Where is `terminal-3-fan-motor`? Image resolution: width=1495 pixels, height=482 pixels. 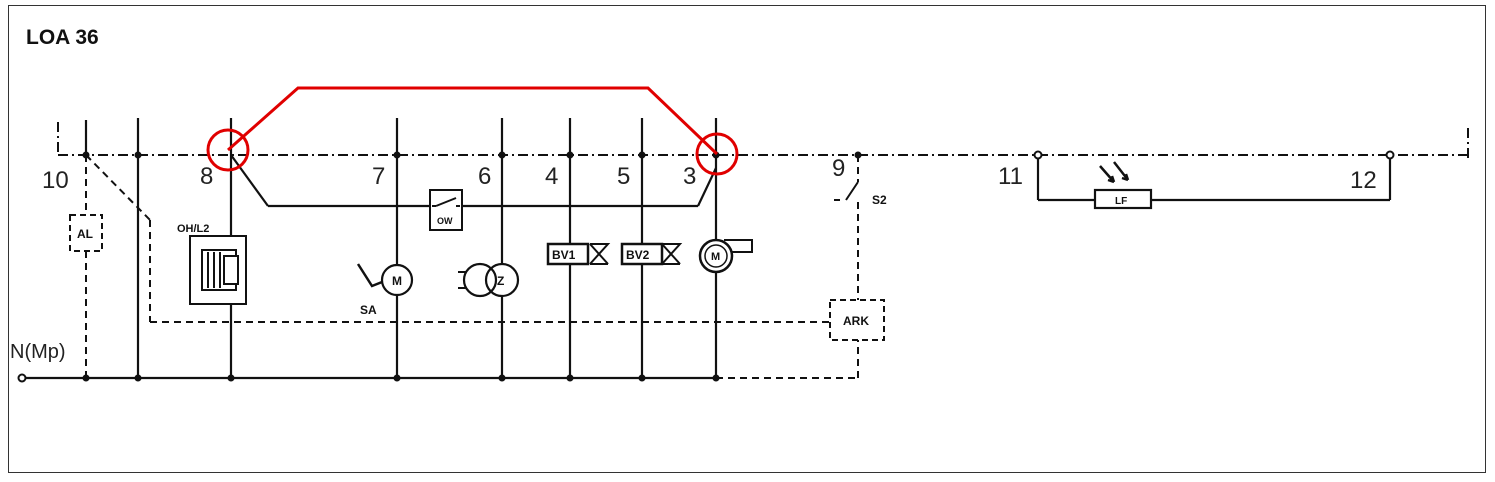
terminal-3-fan-motor is located at coordinates (725, 250).